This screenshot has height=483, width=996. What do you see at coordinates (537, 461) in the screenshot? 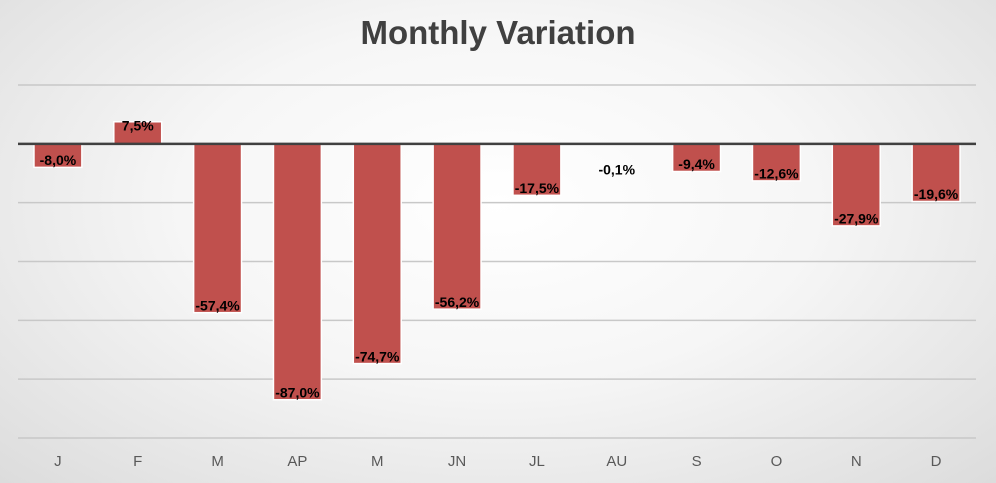
I see `x-tick-label: JL` at bounding box center [537, 461].